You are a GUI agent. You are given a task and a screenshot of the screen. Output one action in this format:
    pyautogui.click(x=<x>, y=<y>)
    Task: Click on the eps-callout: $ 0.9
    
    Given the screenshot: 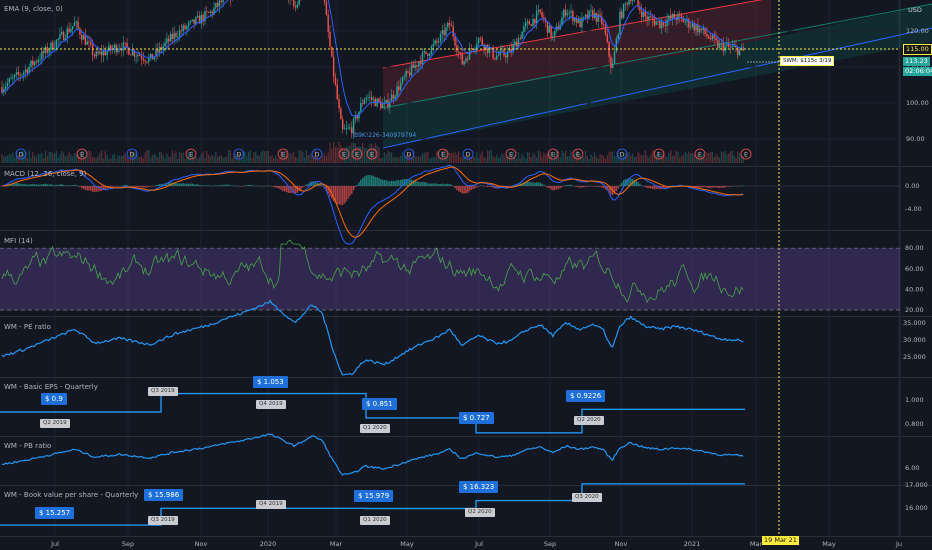 What is the action you would take?
    pyautogui.click(x=54, y=399)
    